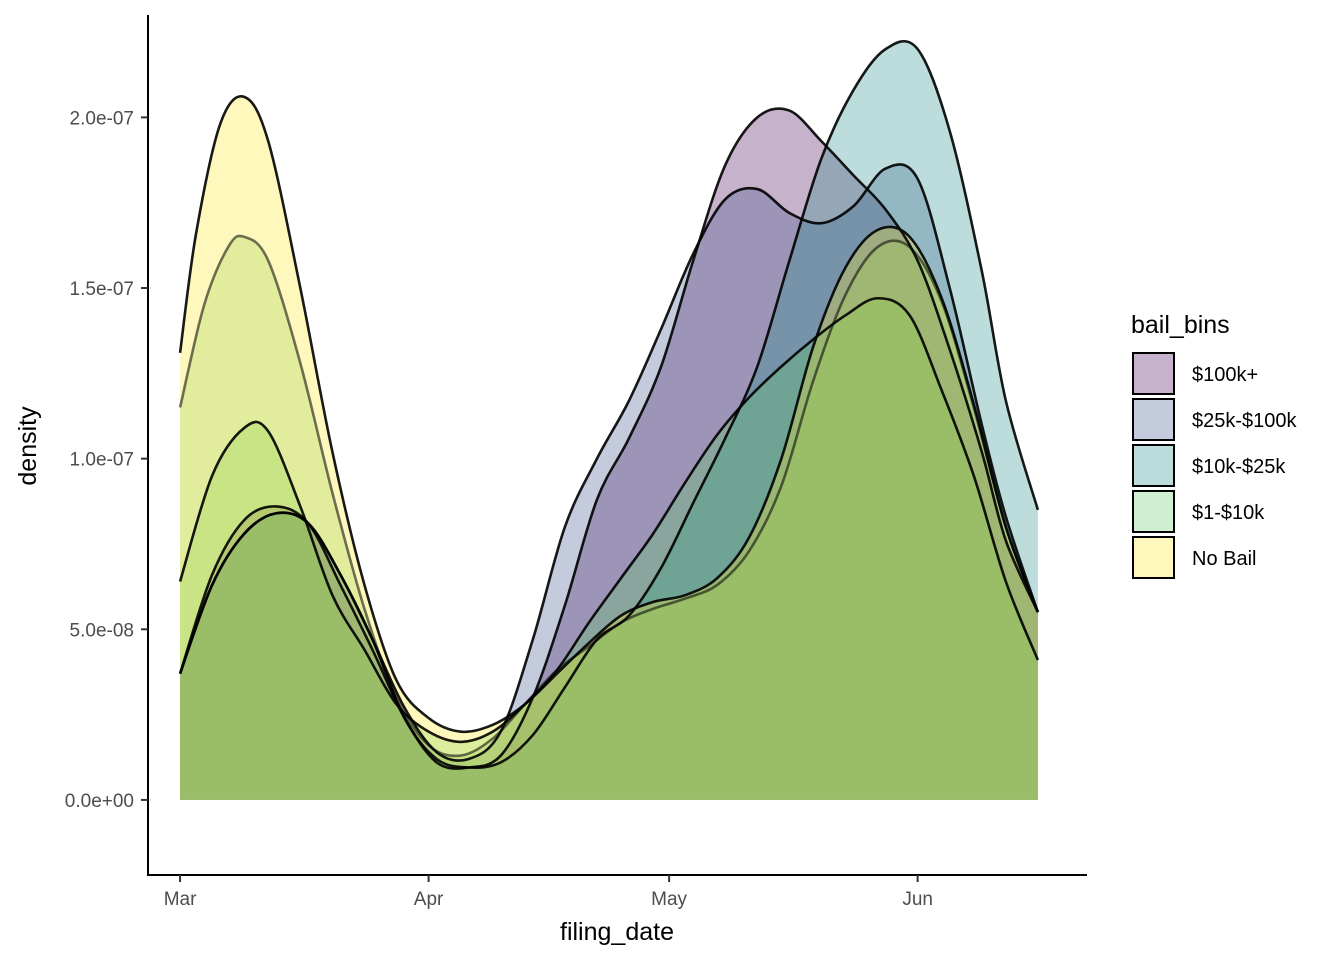 This screenshot has width=1344, height=960. I want to click on x-axis-ticks: Mar Apr May Jun, so click(548, 892).